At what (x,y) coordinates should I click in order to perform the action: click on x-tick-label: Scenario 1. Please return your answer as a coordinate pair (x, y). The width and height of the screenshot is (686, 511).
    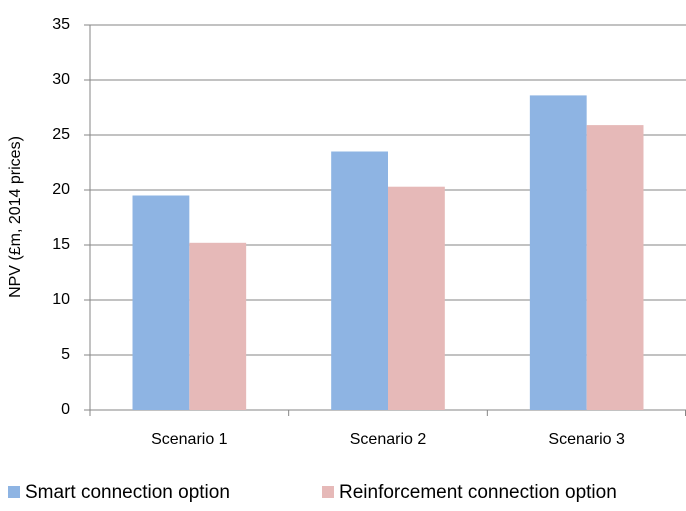
    Looking at the image, I should click on (189, 439).